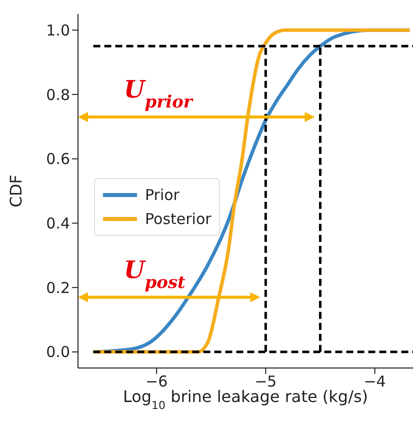  I want to click on annotation: U$_{prior}$, so click(159, 93).